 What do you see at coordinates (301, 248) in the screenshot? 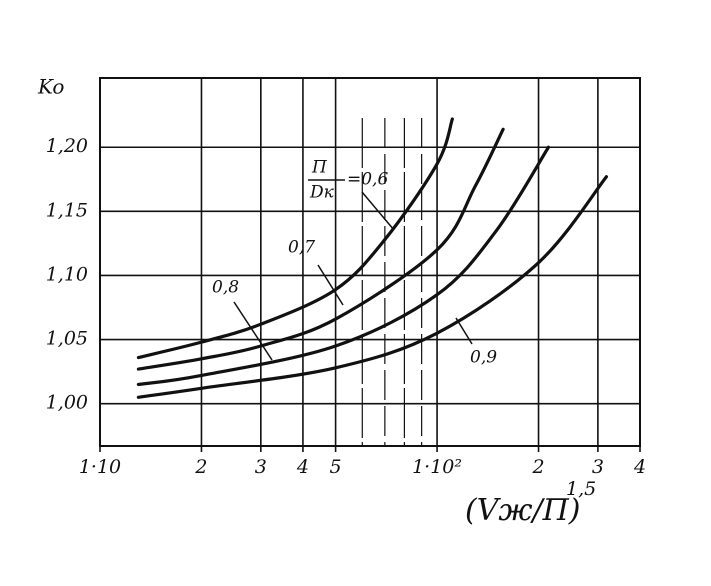
I see `series-label: 0,7` at bounding box center [301, 248].